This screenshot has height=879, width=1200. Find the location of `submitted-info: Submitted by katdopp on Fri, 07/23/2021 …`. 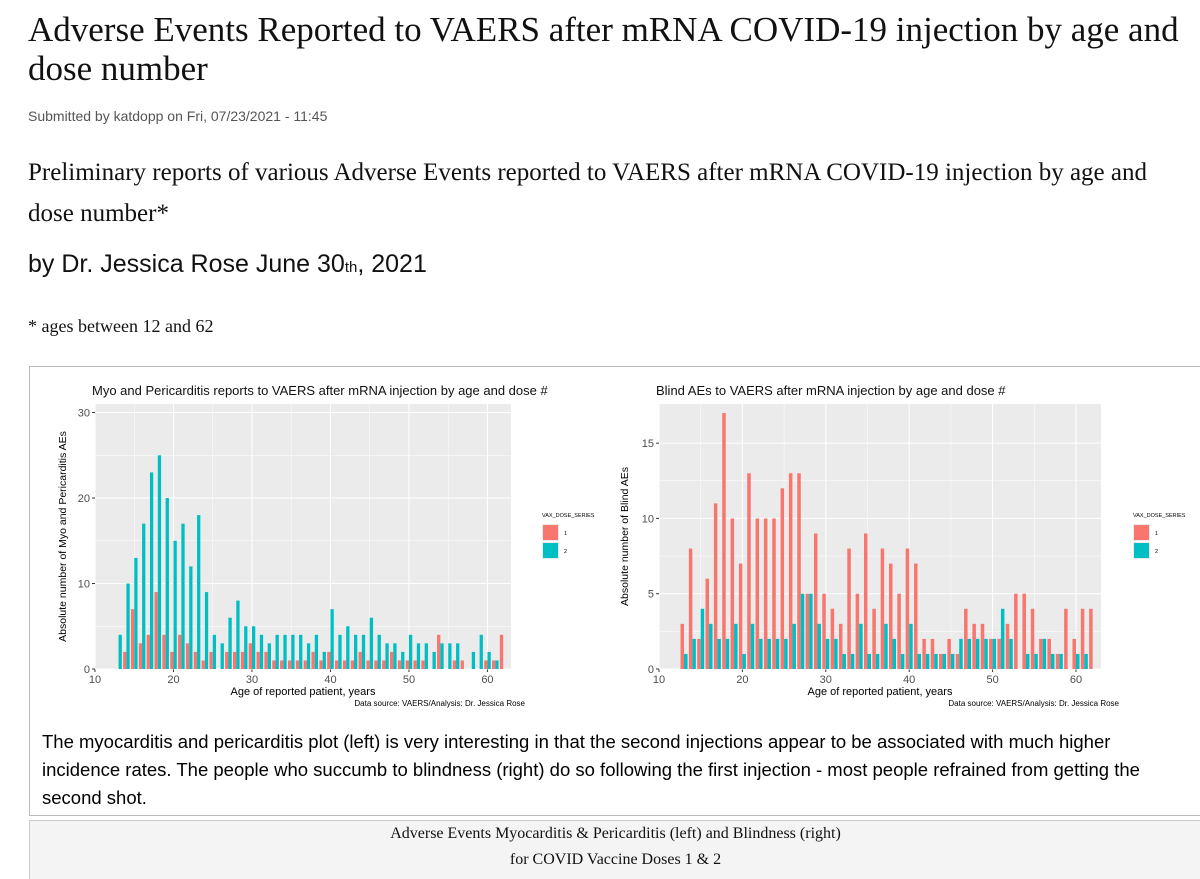

submitted-info: Submitted by katdopp on Fri, 07/23/2021 … is located at coordinates (178, 116).